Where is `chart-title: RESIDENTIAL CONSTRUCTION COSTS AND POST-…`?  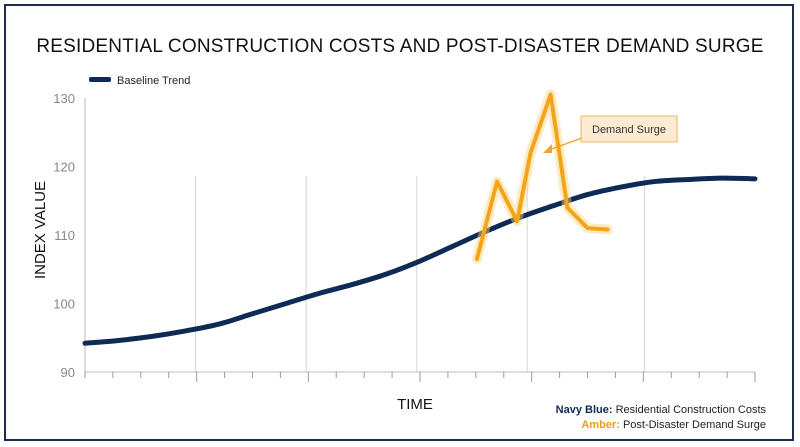 chart-title: RESIDENTIAL CONSTRUCTION COSTS AND POST-… is located at coordinates (399, 46).